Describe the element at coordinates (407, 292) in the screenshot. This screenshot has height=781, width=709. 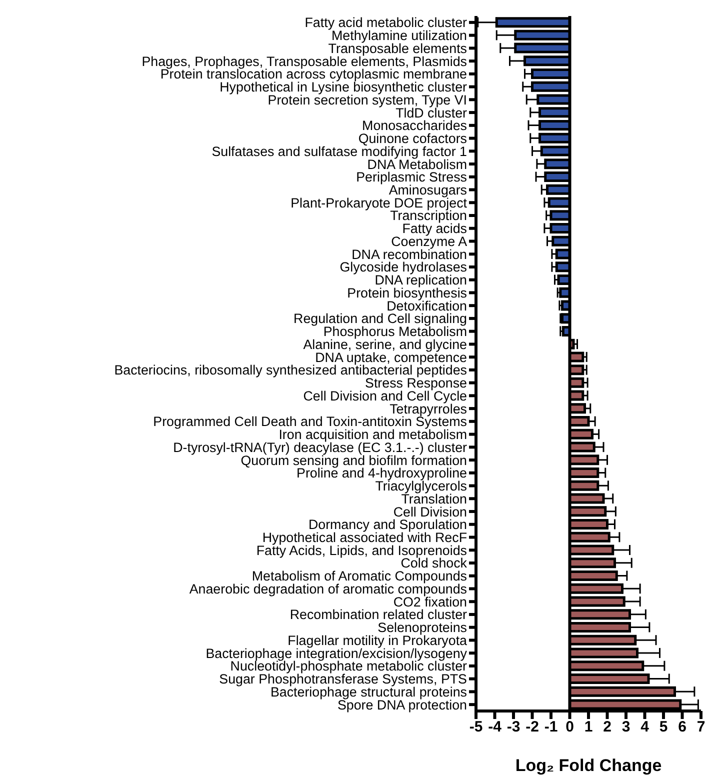
I see `y-tick-label: Protein biosynthesis` at that location.